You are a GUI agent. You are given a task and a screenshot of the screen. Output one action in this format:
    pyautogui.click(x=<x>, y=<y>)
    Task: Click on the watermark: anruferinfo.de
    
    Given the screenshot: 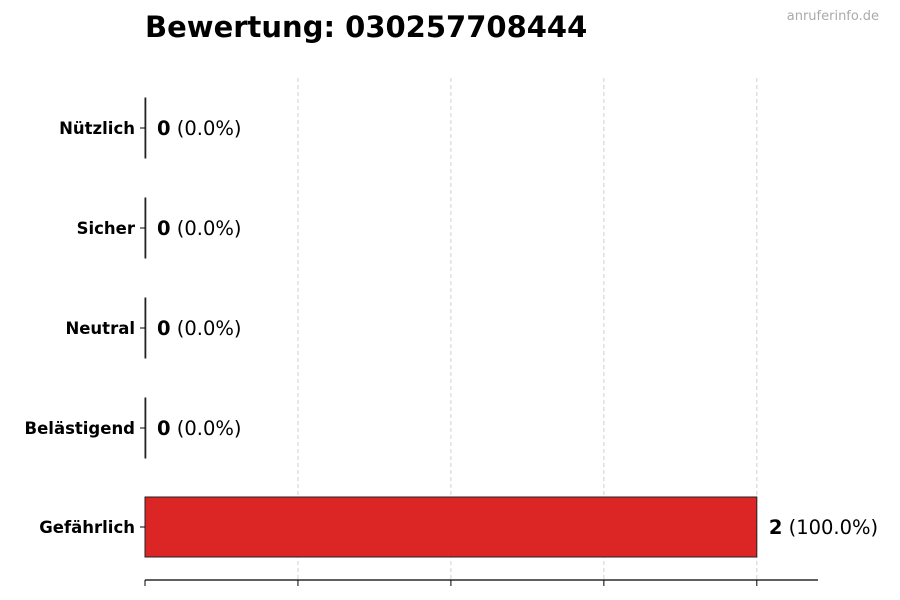 What is the action you would take?
    pyautogui.click(x=832, y=16)
    